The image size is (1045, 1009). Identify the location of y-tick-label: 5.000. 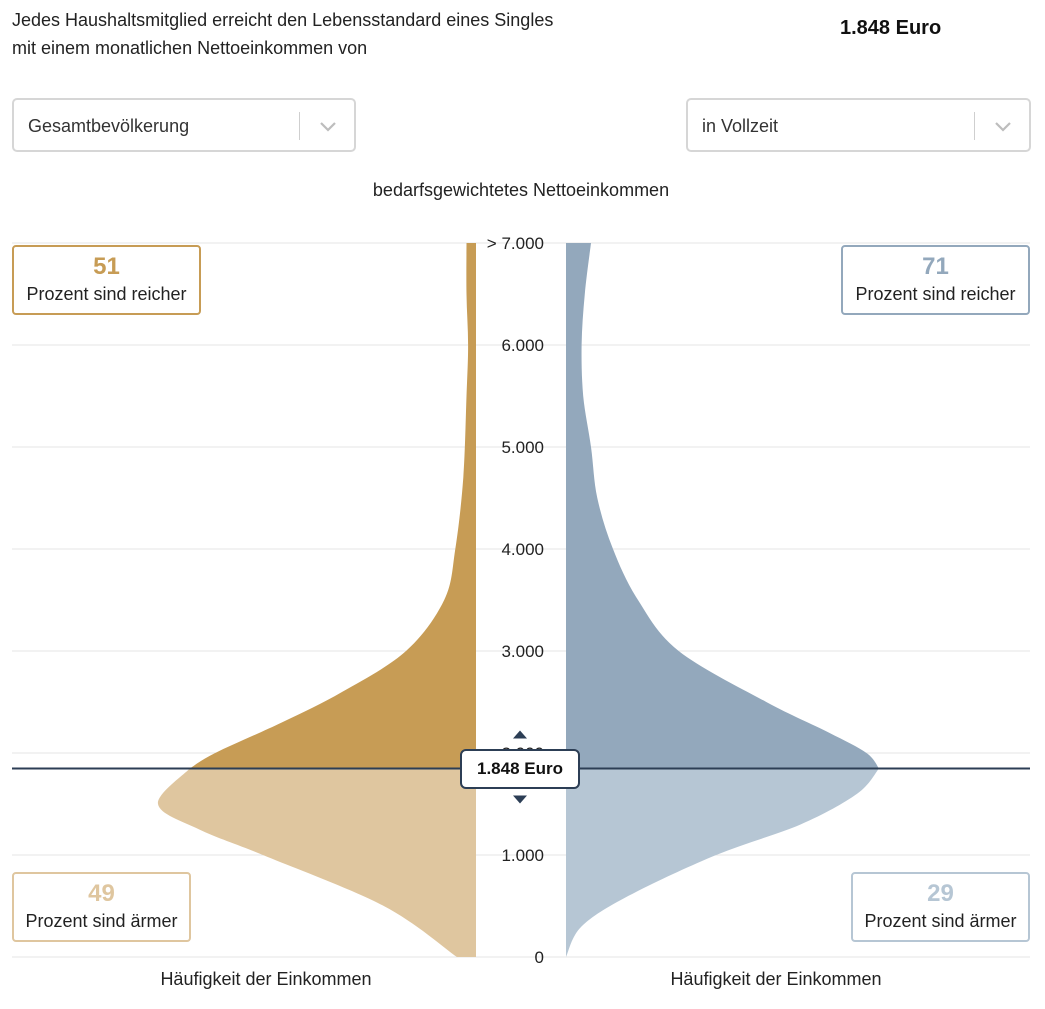
(522, 447).